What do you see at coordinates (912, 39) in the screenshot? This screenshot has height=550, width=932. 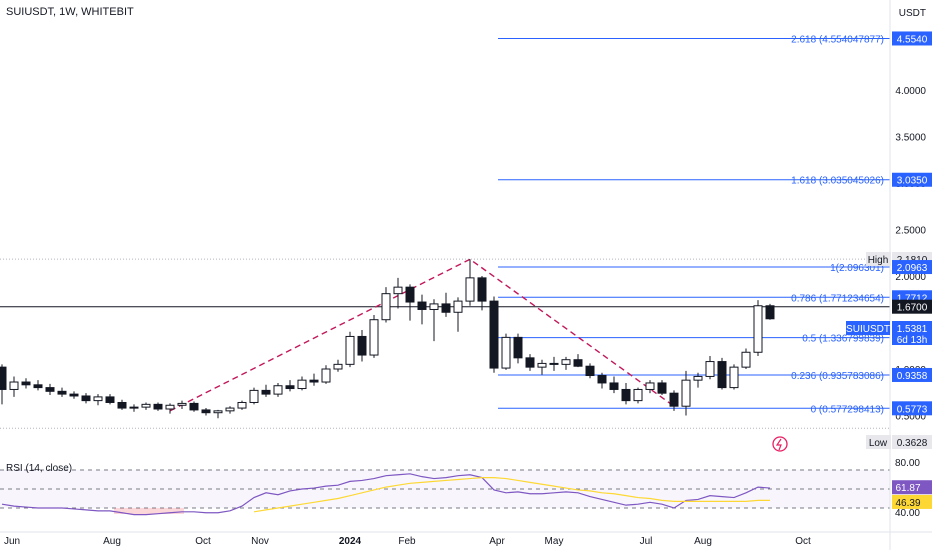 I see `fib-value: 4.5540` at bounding box center [912, 39].